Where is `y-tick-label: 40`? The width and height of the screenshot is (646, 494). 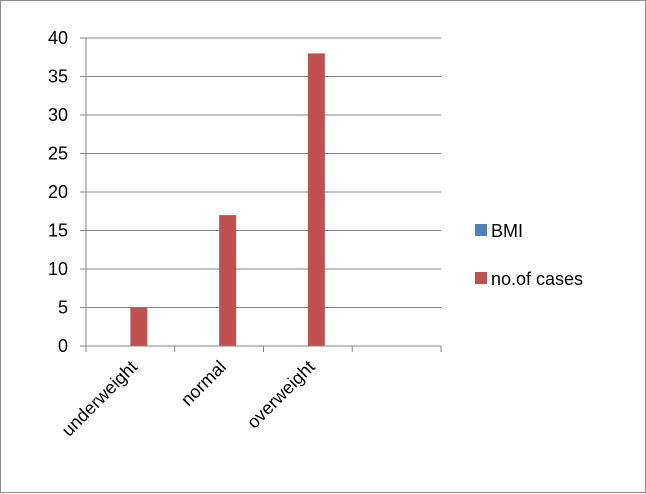 y-tick-label: 40 is located at coordinates (58, 38).